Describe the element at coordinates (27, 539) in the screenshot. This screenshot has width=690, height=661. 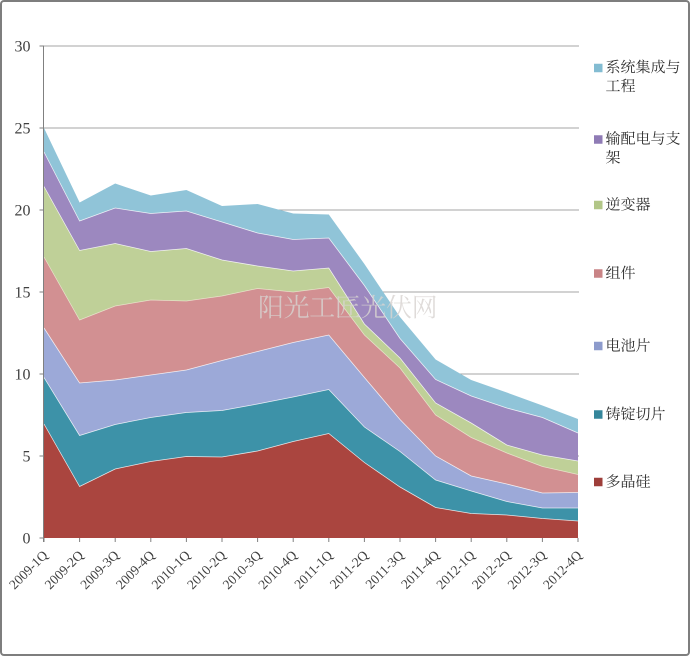
I see `svg-text: 0` at that location.